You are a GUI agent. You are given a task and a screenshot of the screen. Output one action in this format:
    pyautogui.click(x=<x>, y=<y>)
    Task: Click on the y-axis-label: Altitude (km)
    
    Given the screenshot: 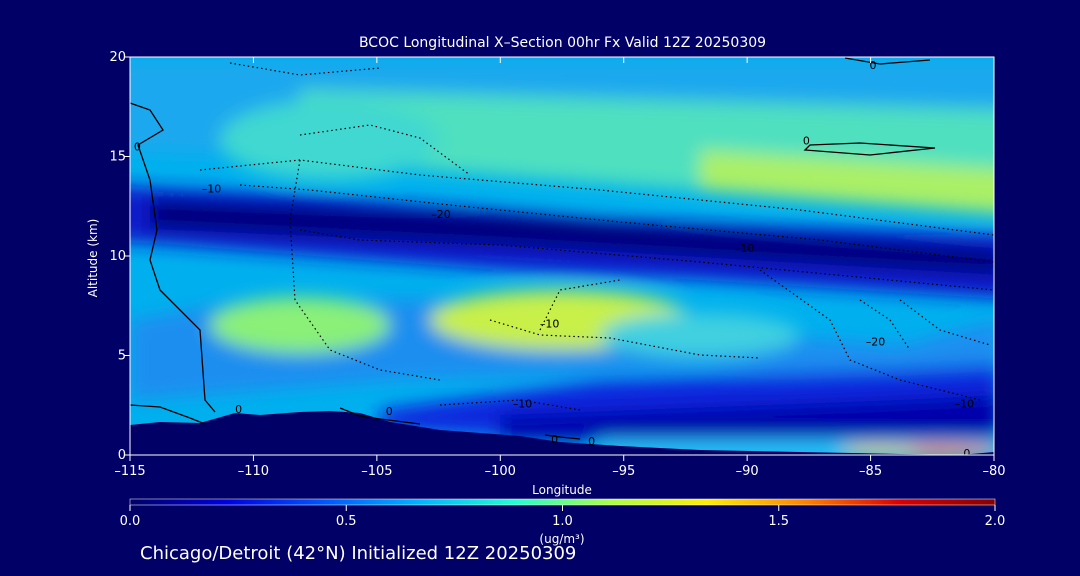 What is the action you would take?
    pyautogui.click(x=93, y=258)
    